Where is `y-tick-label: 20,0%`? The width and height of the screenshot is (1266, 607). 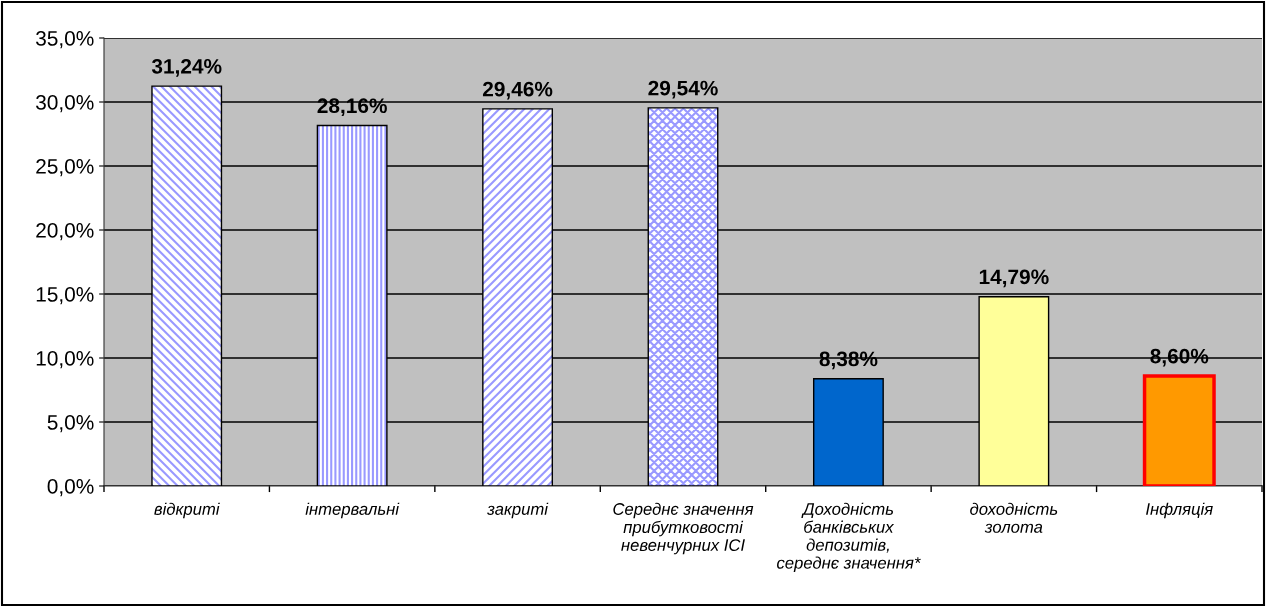 y-tick-label: 20,0% is located at coordinates (65, 232).